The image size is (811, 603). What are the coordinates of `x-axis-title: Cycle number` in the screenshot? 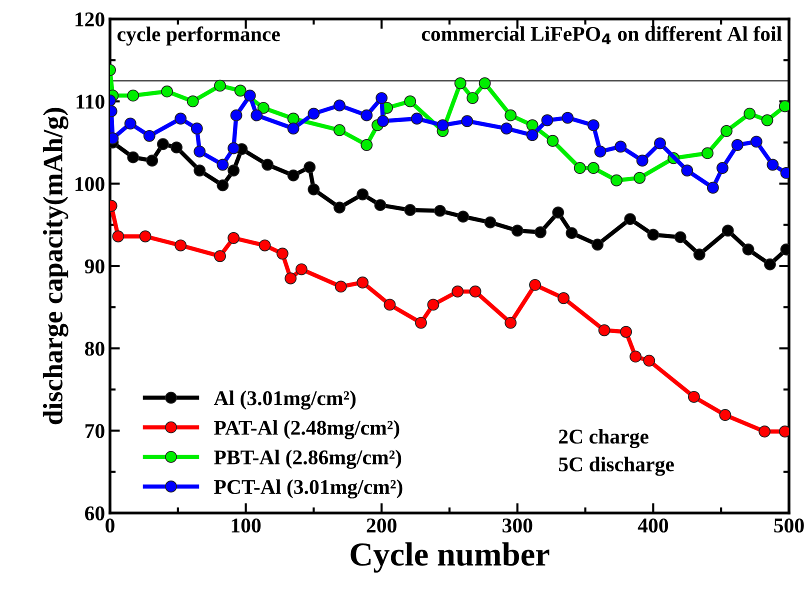 It's located at (450, 557).